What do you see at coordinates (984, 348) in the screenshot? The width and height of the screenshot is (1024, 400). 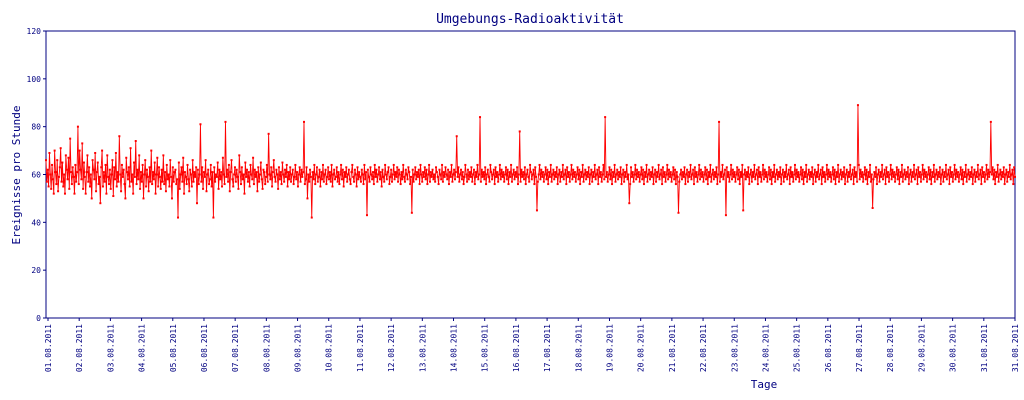 I see `x-tick-label: 31.08.2011` at bounding box center [984, 348].